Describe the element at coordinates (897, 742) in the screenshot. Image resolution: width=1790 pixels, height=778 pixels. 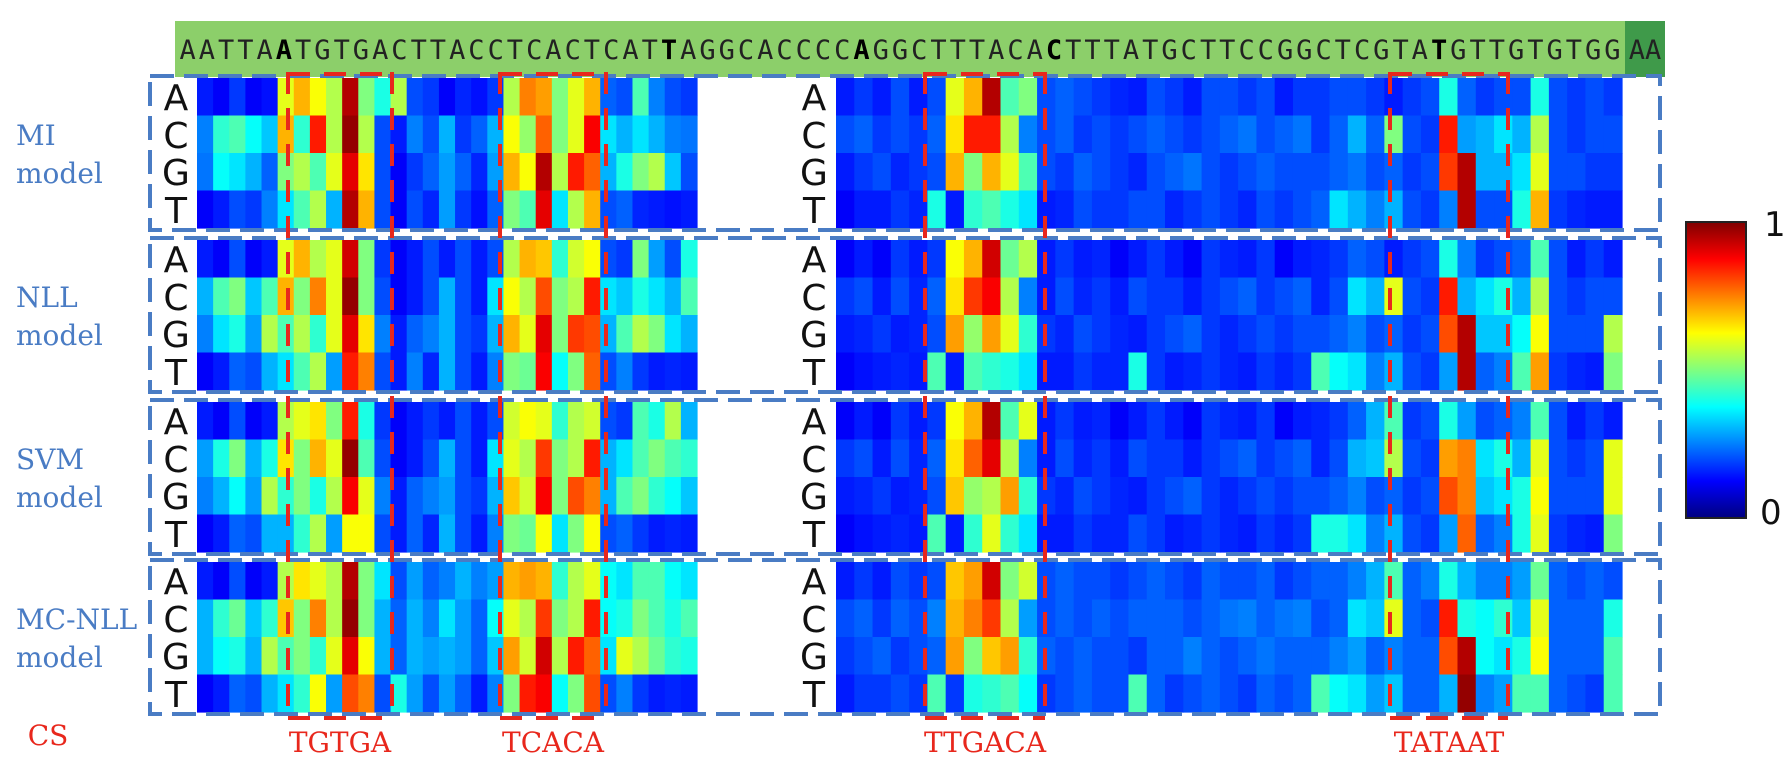
I see `motif-labels: TGTGA TCACA TTGACA TATAAT` at that location.